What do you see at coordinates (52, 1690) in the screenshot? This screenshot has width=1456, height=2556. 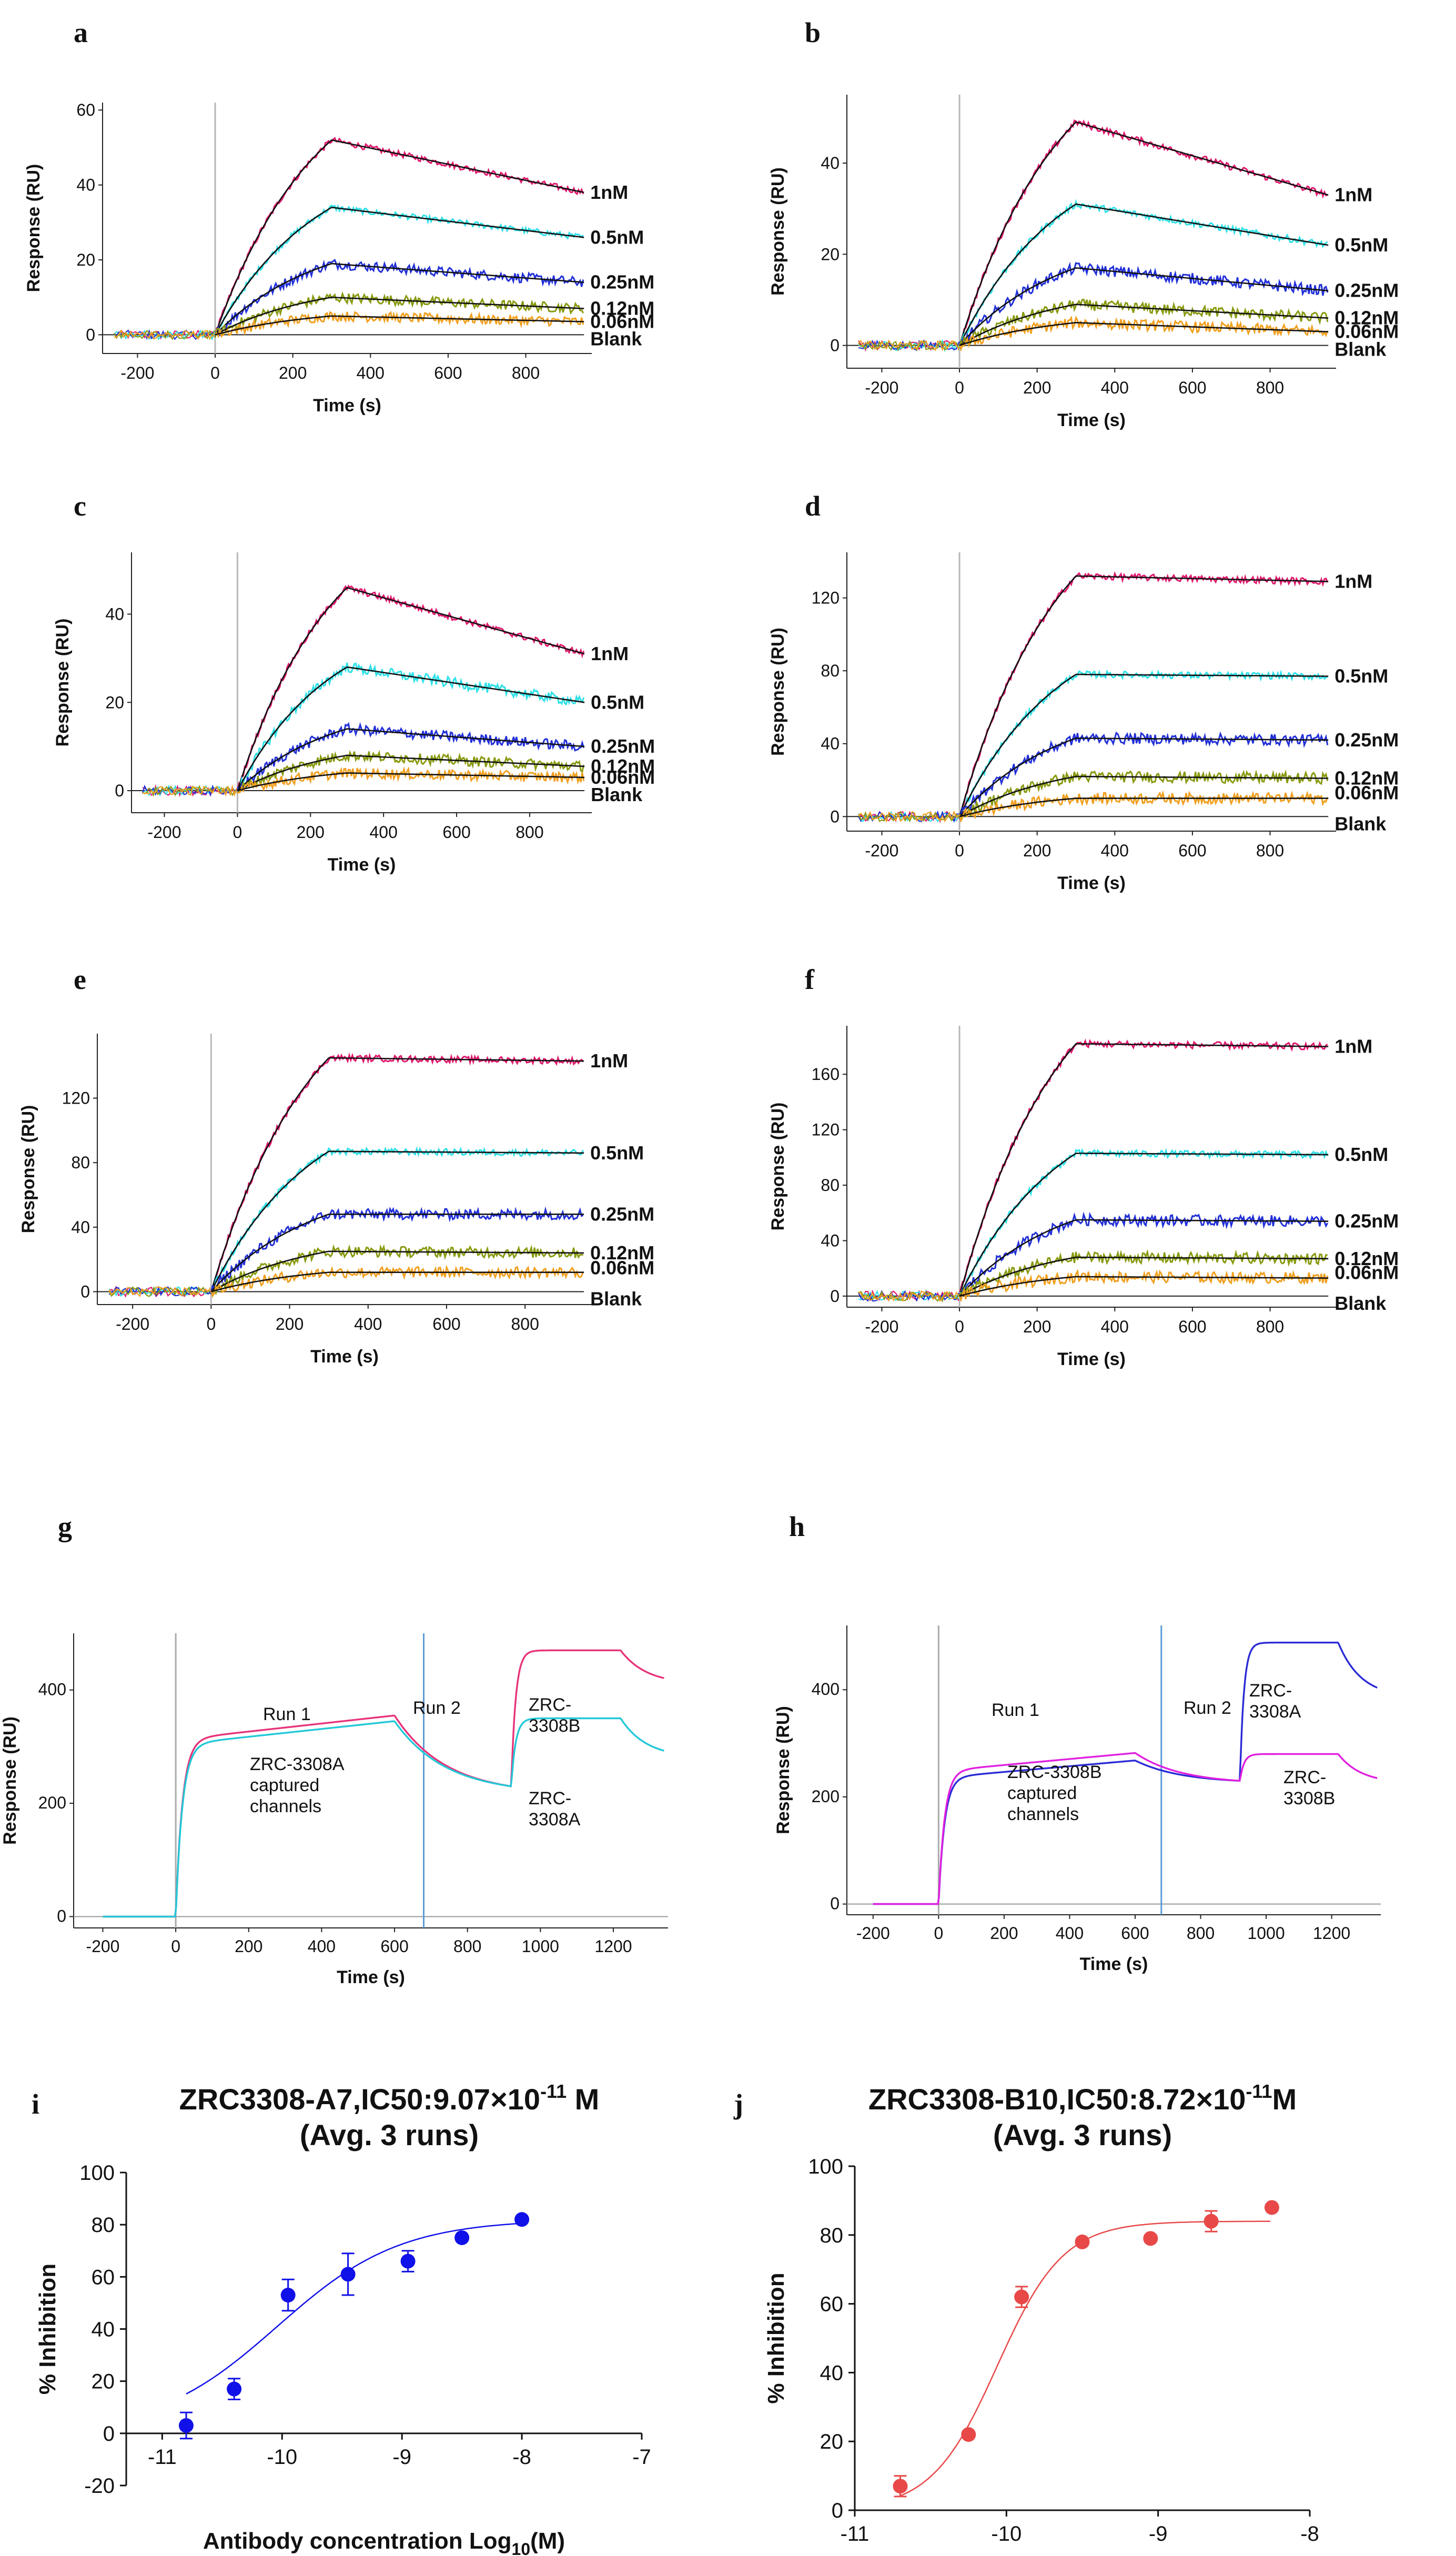 I see `y-tick-label: 400` at bounding box center [52, 1690].